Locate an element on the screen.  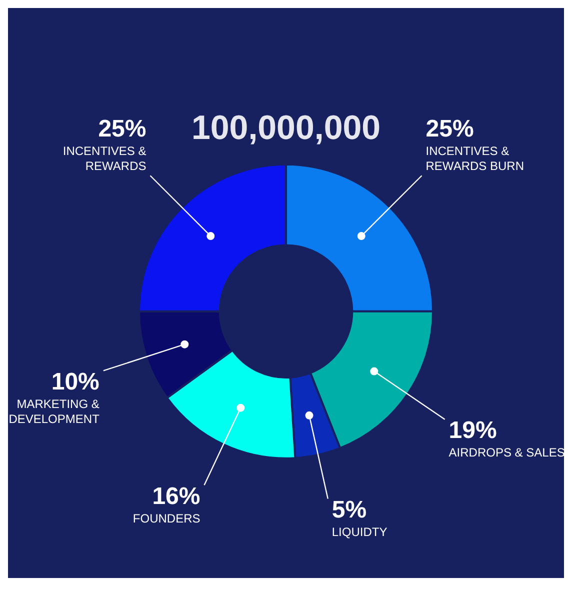
slice-label: INCENTIVES & REWARDS is located at coordinates (104, 158).